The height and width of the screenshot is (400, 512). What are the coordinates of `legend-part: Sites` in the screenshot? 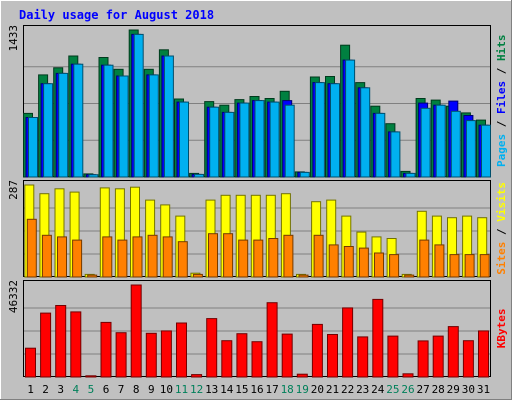 It's located at (501, 258).